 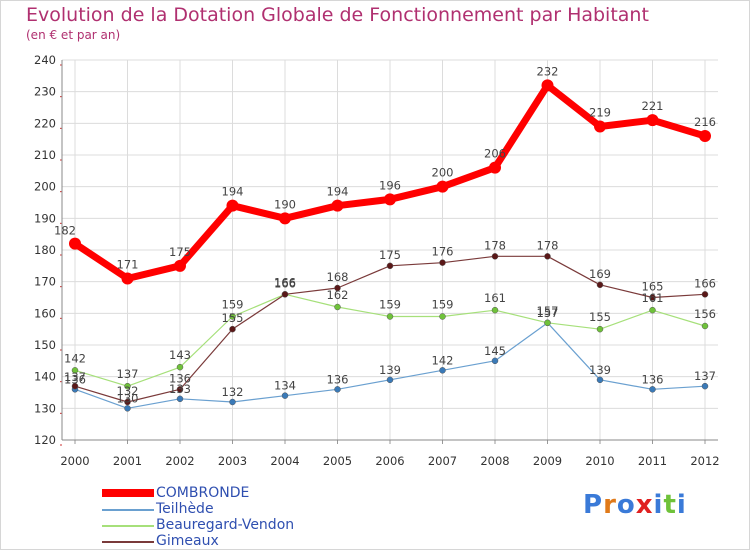 I want to click on logo-letter: P, so click(x=593, y=505).